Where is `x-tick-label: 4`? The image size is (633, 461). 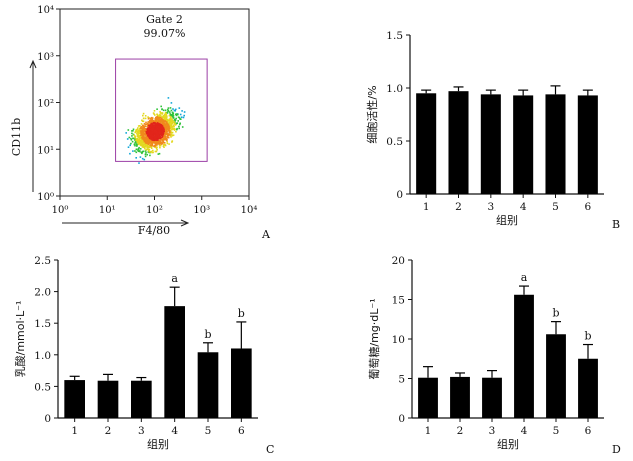
x-tick-label: 4 is located at coordinates (174, 431).